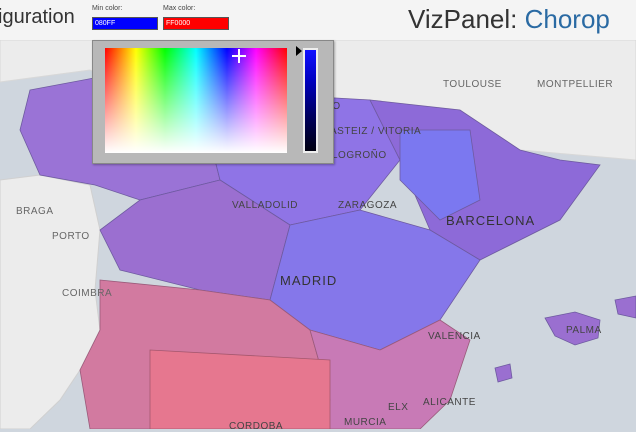 Image resolution: width=636 pixels, height=432 pixels. What do you see at coordinates (365, 422) in the screenshot?
I see `city-label-murcia: MURCIA` at bounding box center [365, 422].